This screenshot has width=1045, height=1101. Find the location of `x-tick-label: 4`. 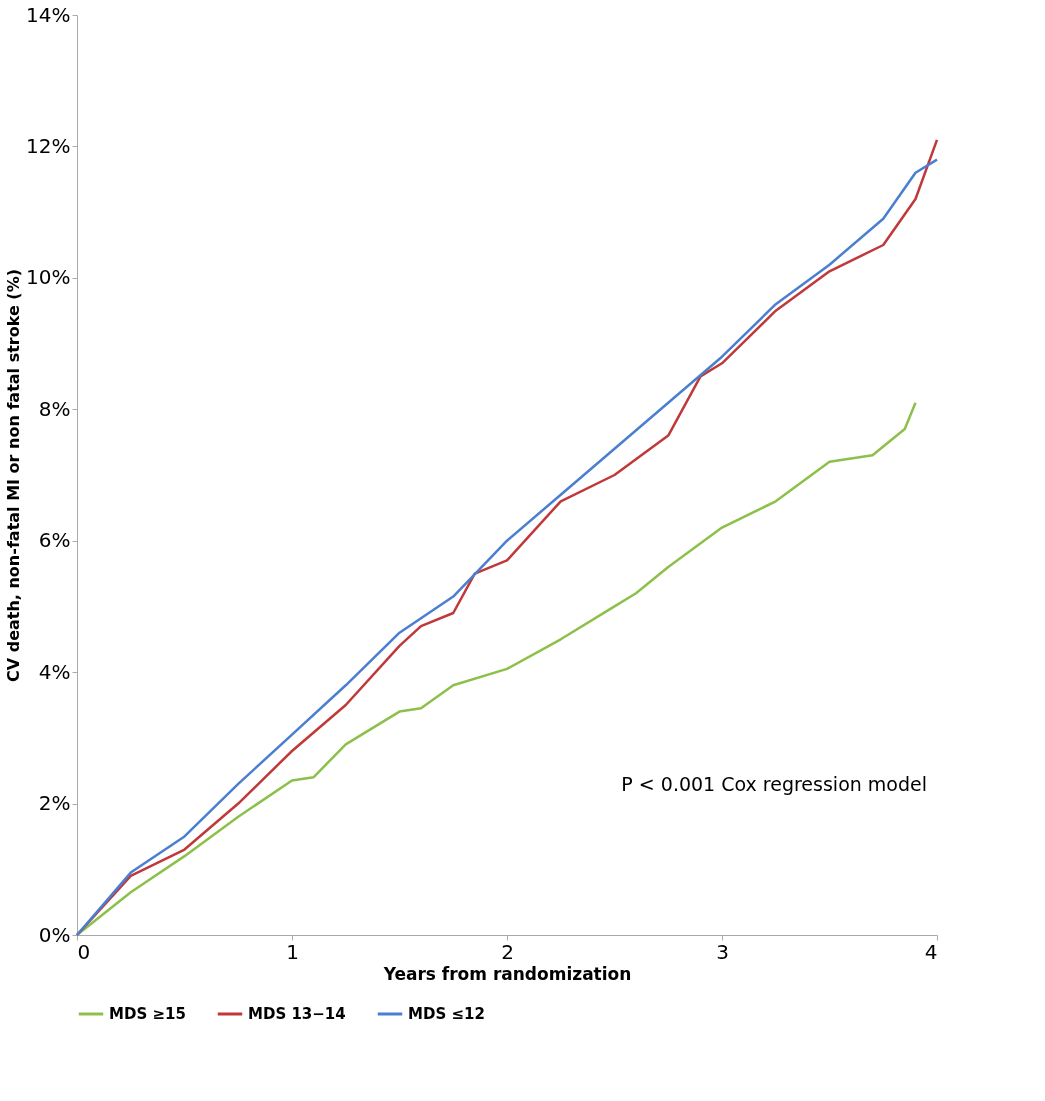

x-tick-label: 4 is located at coordinates (931, 951).